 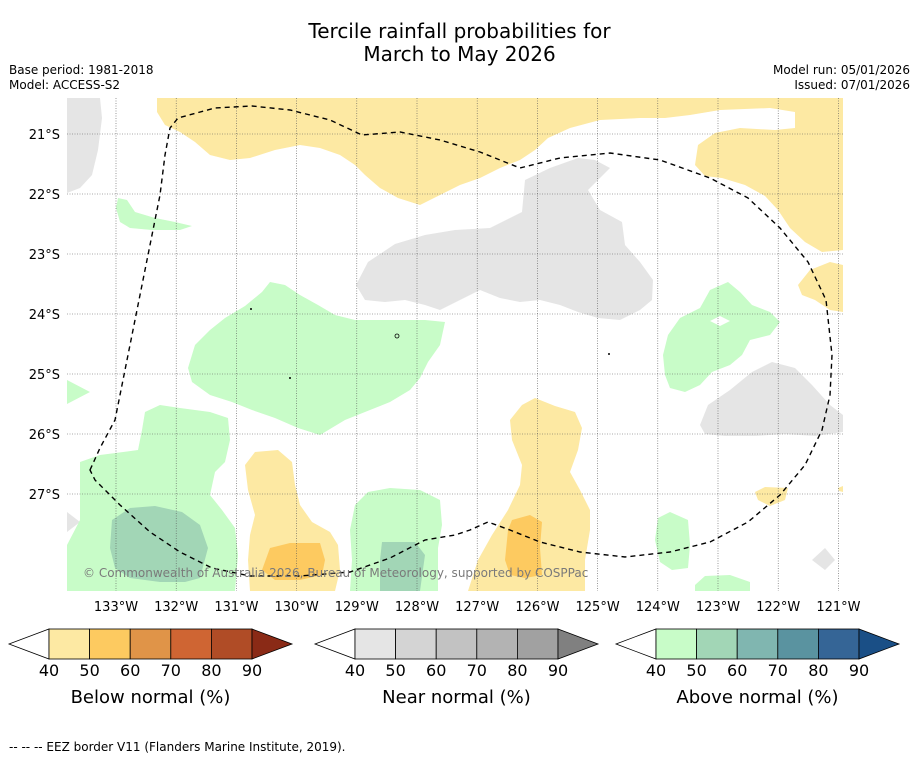 What do you see at coordinates (504, 239) in the screenshot?
I see `near-region-central` at bounding box center [504, 239].